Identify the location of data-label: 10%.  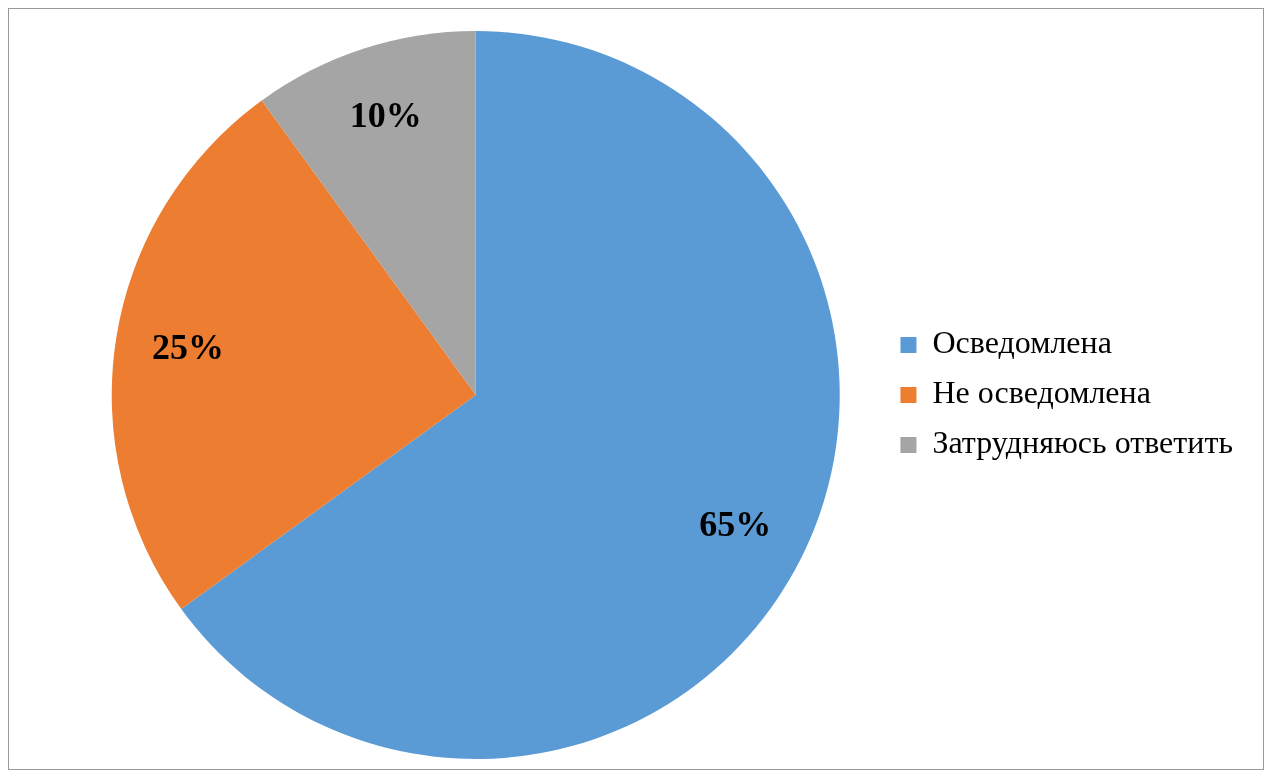
(385, 115).